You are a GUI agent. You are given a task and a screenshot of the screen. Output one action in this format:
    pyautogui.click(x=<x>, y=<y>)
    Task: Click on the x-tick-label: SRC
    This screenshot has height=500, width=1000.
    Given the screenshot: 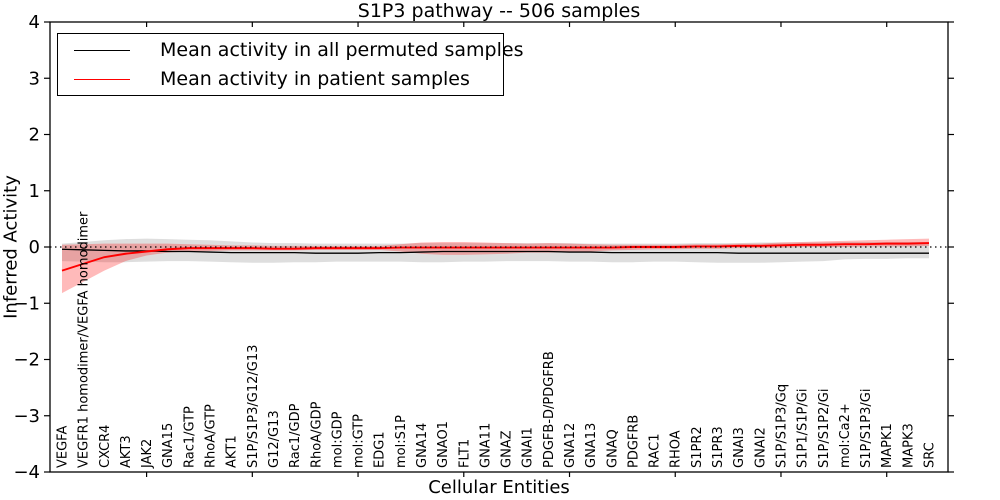 What is the action you would take?
    pyautogui.click(x=930, y=455)
    